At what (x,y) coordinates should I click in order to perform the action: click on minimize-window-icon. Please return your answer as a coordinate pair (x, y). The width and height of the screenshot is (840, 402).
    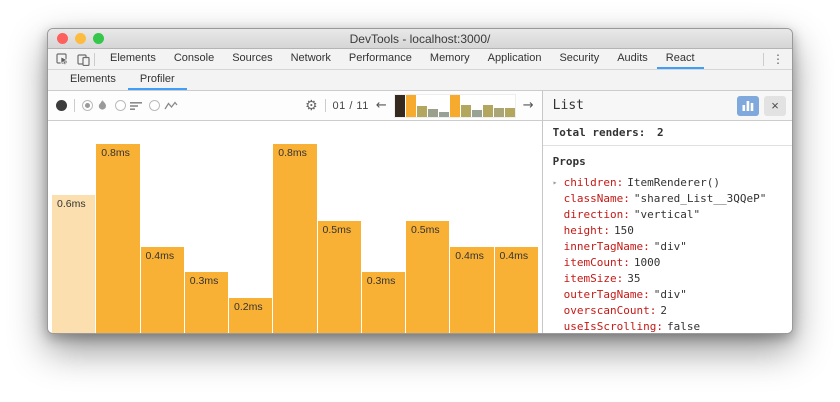
    Looking at the image, I should click on (80, 38).